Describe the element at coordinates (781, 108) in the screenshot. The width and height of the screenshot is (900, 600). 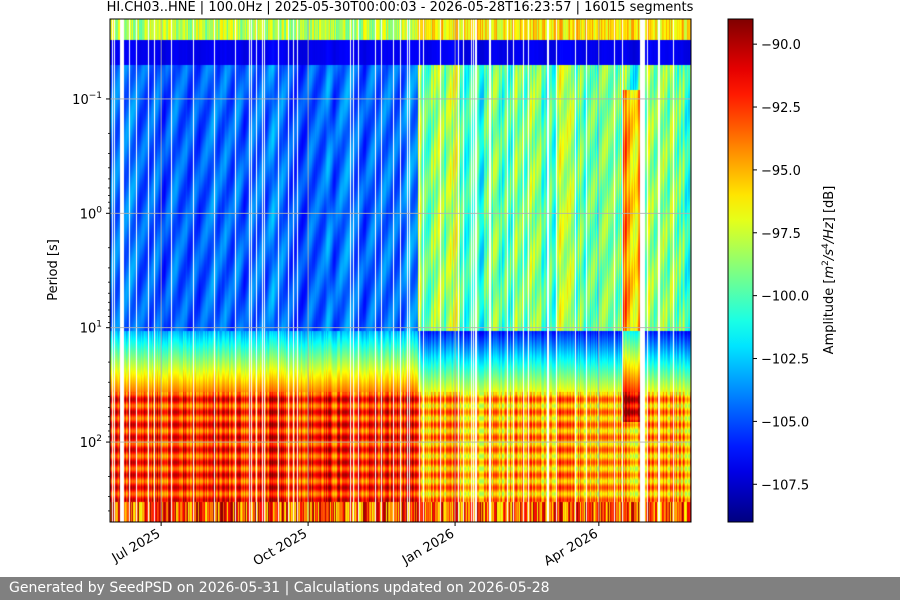
I see `colorbar-tick-label: −92.5` at that location.